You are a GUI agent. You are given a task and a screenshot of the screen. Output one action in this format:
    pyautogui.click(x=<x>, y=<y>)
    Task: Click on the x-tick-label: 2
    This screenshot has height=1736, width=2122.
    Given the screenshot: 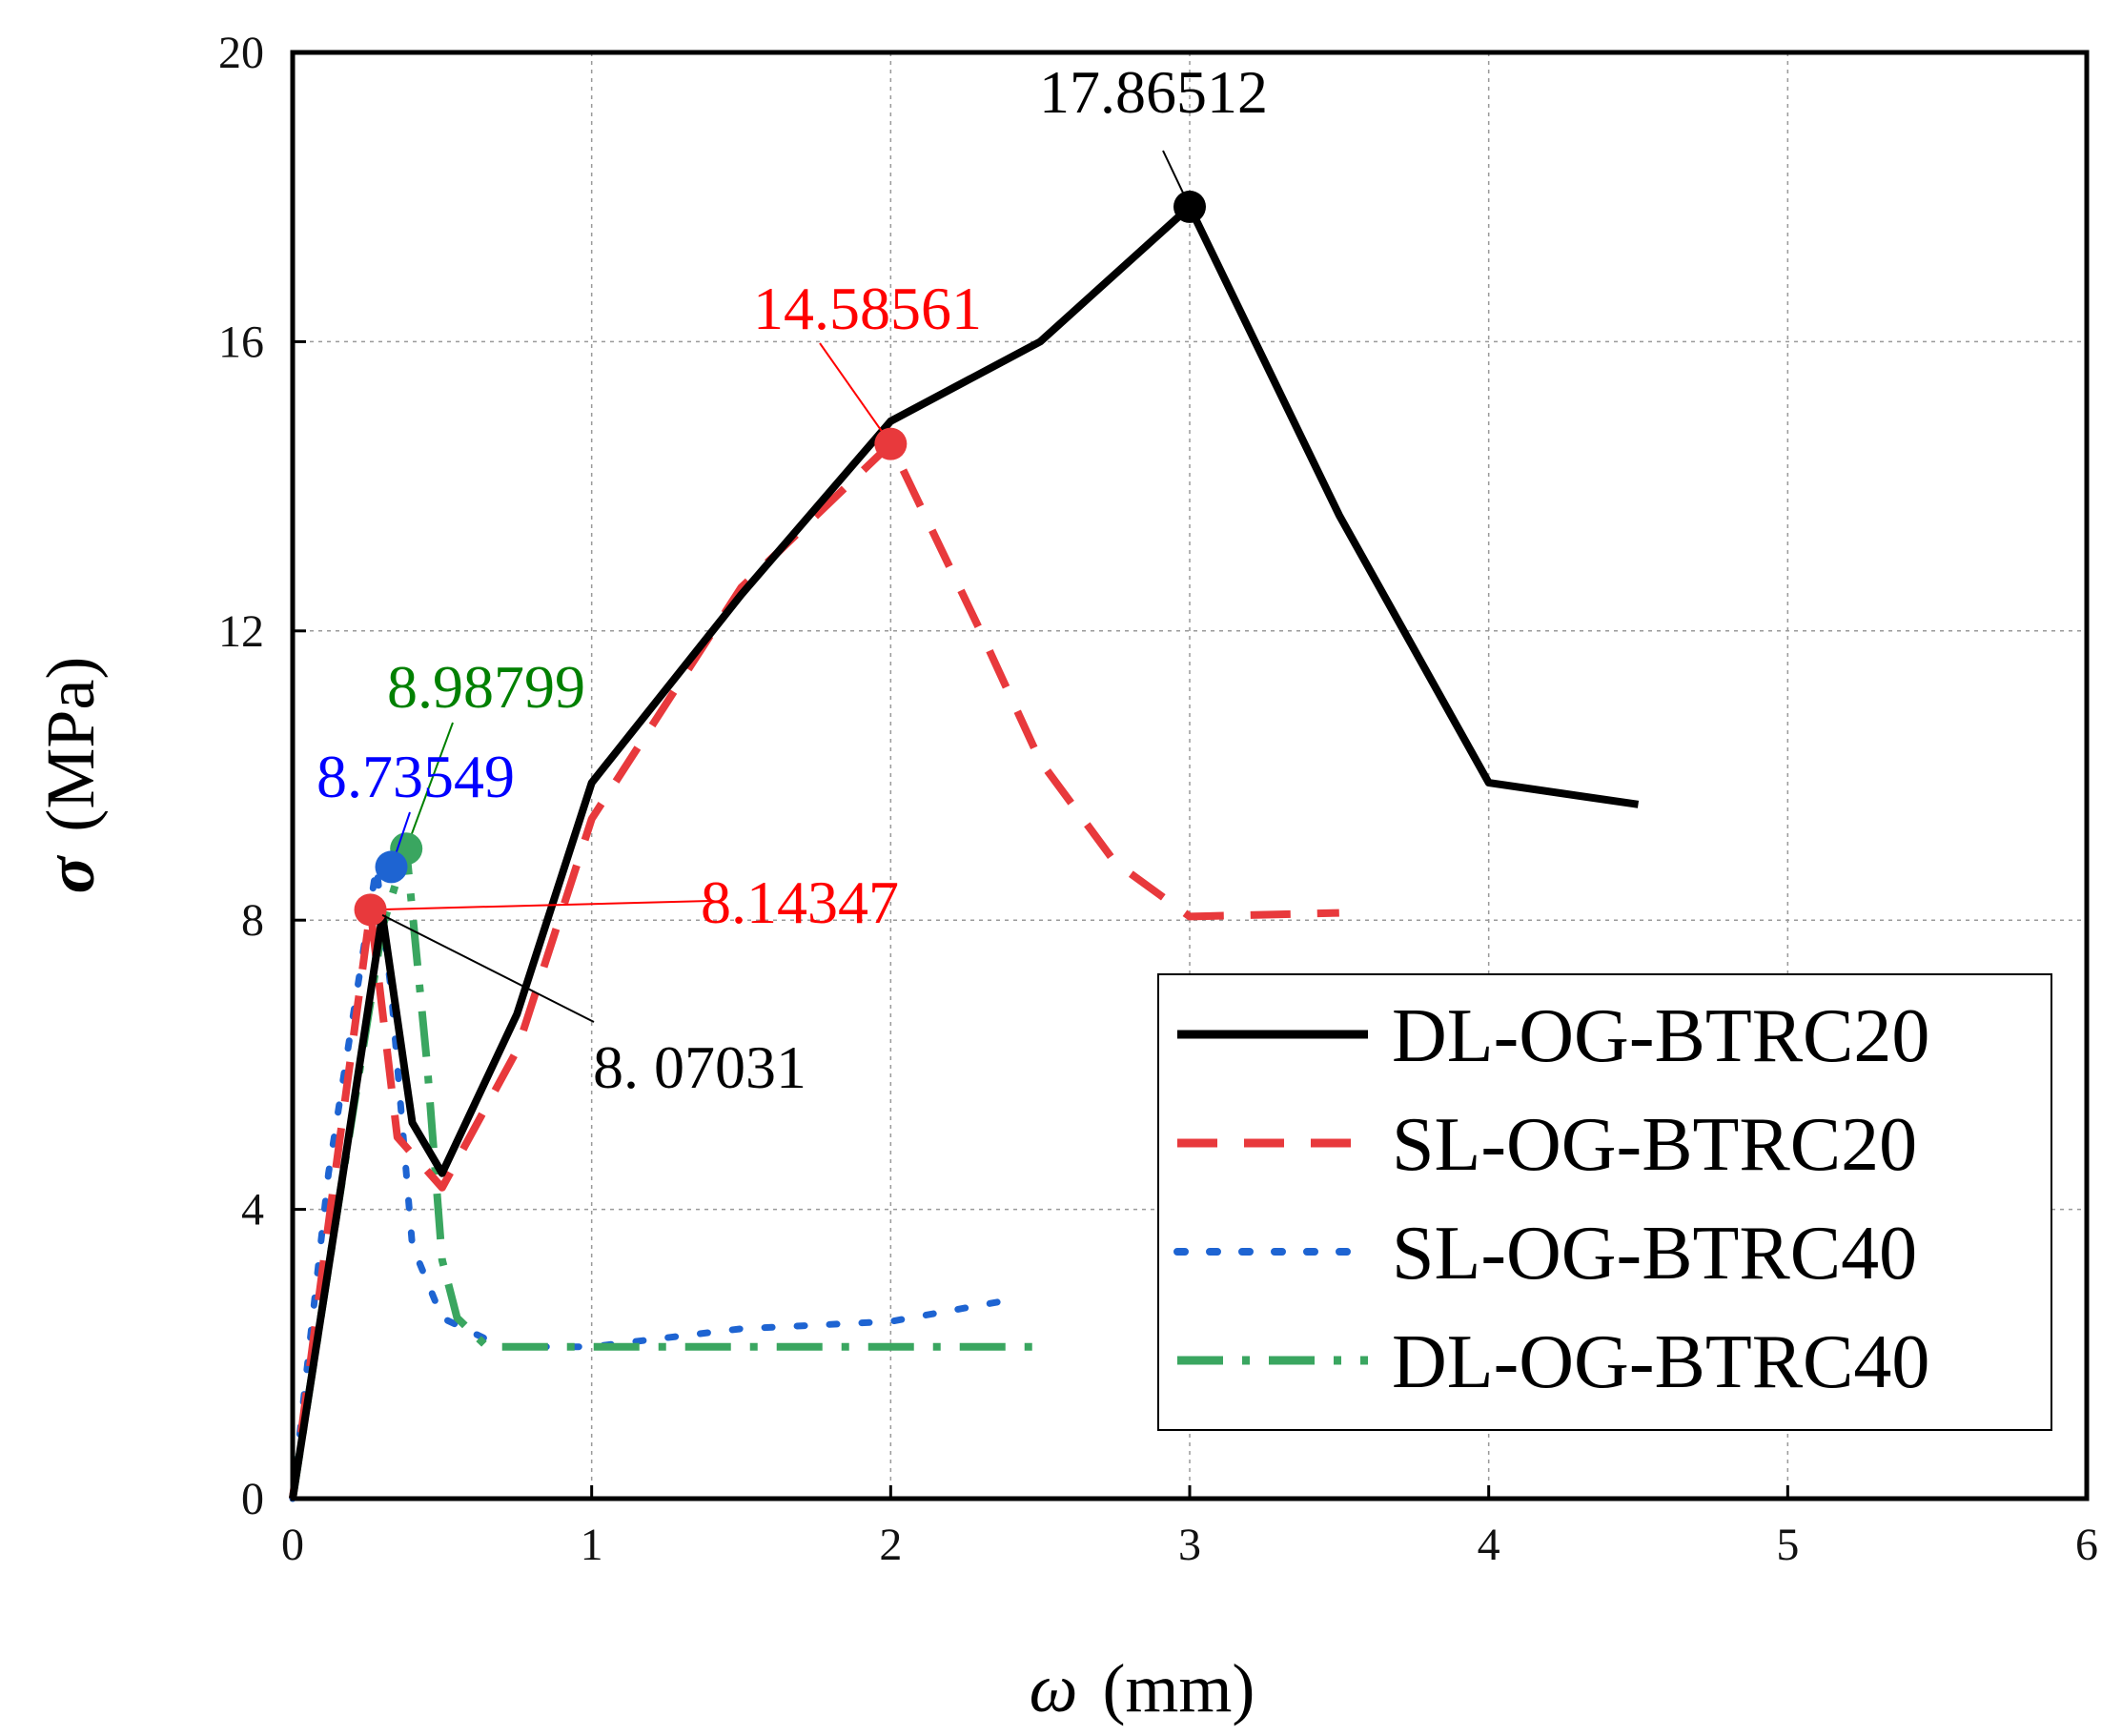 What is the action you would take?
    pyautogui.click(x=890, y=1545)
    